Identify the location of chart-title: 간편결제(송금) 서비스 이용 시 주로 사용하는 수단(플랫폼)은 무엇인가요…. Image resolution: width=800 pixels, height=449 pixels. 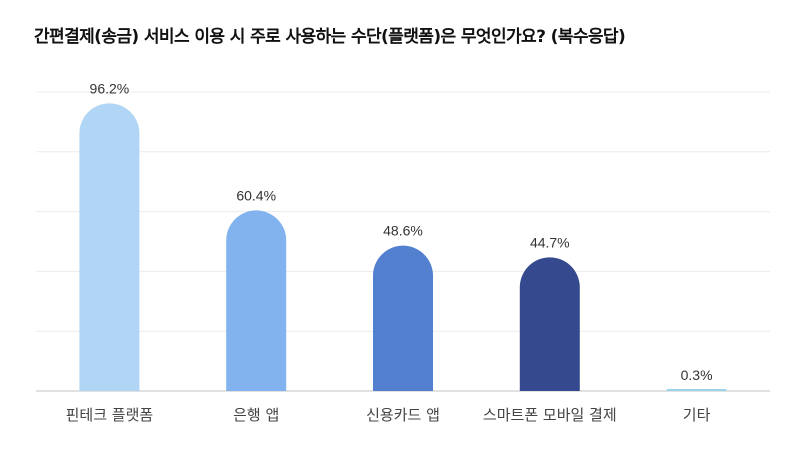
(330, 37).